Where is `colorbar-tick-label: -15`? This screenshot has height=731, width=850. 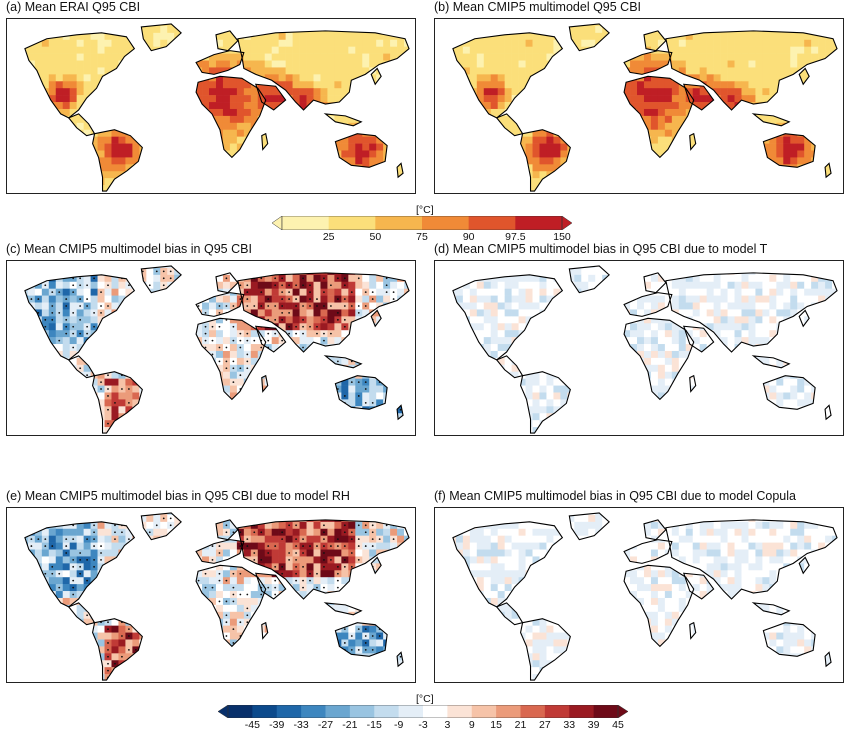 colorbar-tick-label: -15 is located at coordinates (374, 725).